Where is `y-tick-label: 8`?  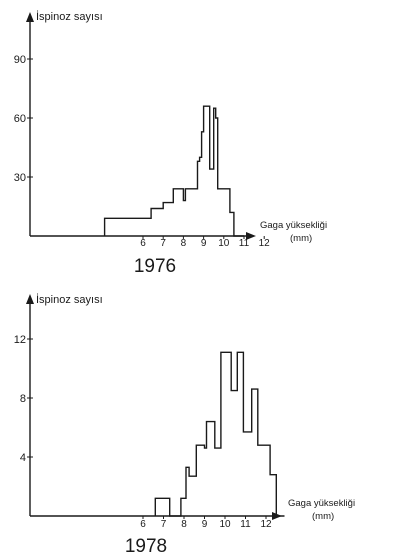
y-tick-label: 8 is located at coordinates (23, 399).